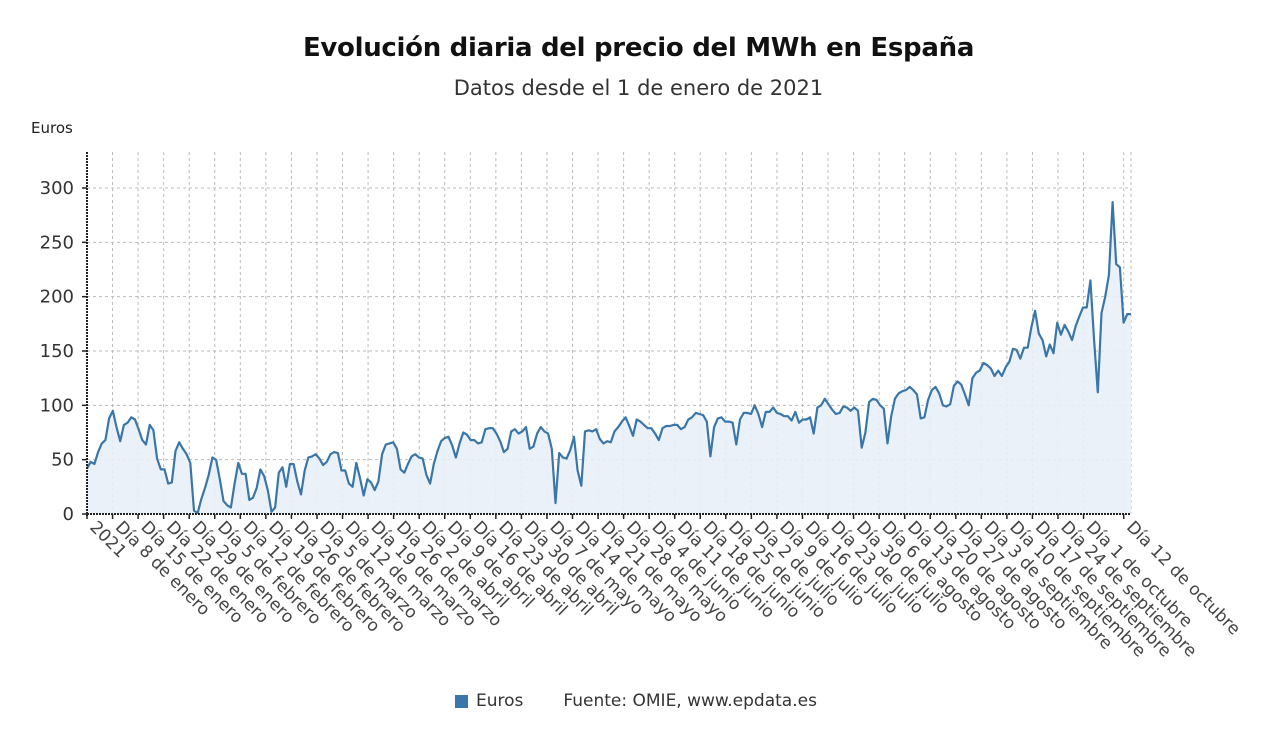 Image resolution: width=1277 pixels, height=750 pixels. What do you see at coordinates (57, 351) in the screenshot?
I see `y-tick-label: 150` at bounding box center [57, 351].